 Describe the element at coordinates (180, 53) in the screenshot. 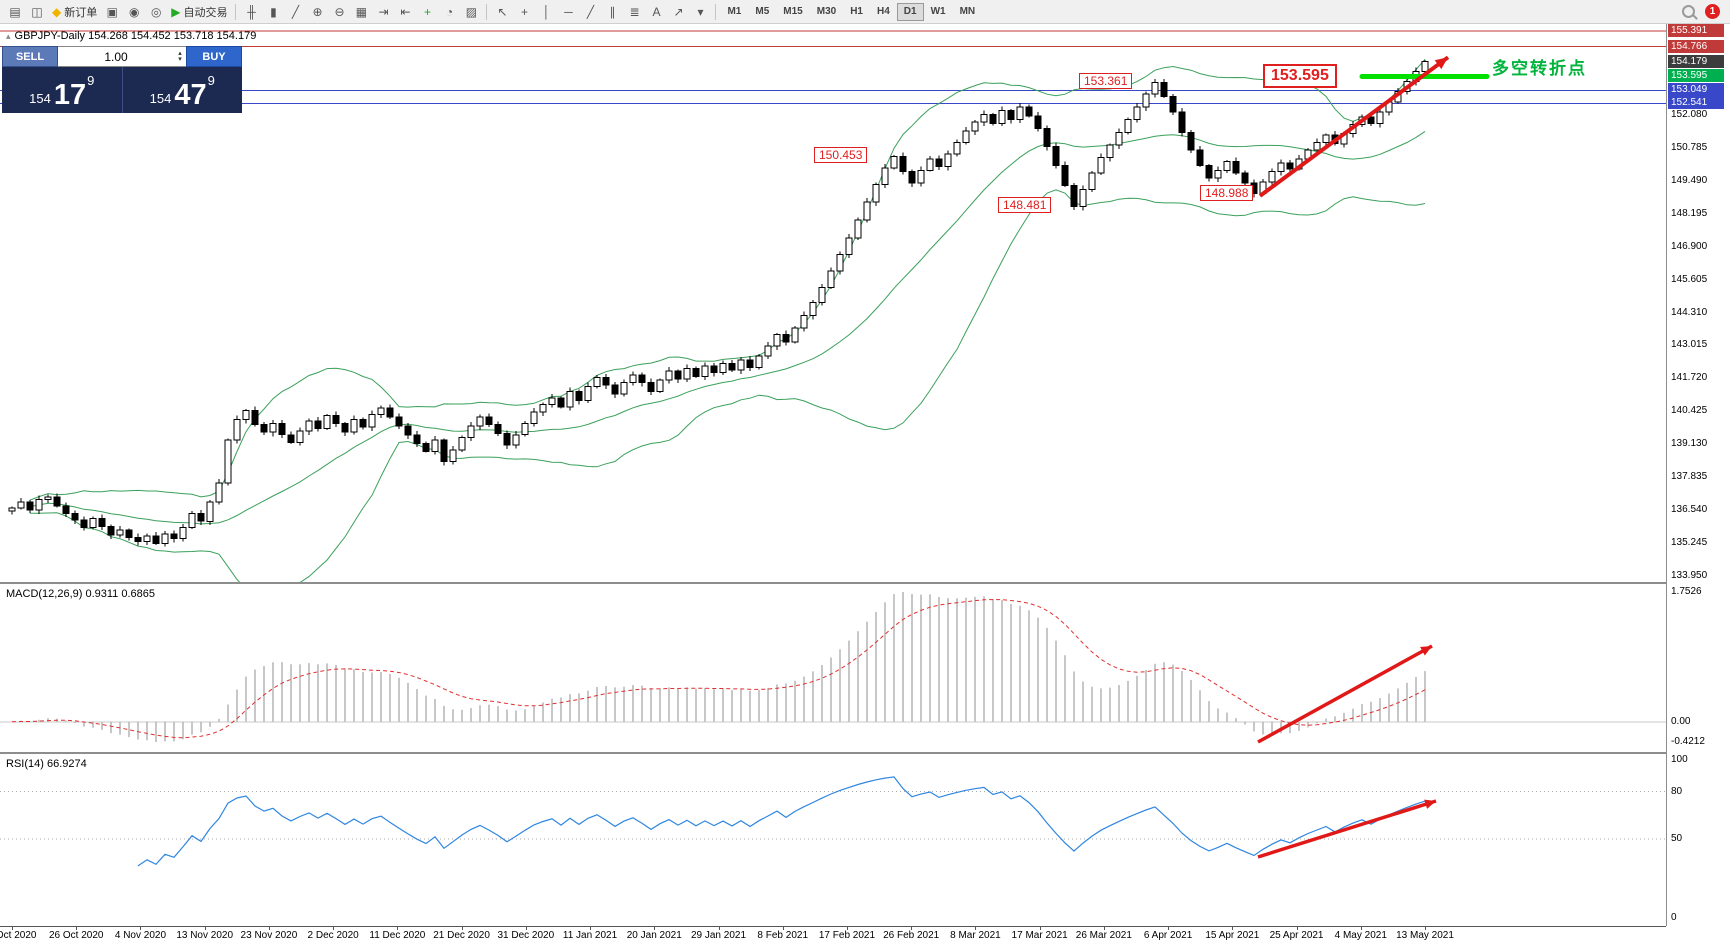

I see `volume-up-arrow: ▴` at that location.